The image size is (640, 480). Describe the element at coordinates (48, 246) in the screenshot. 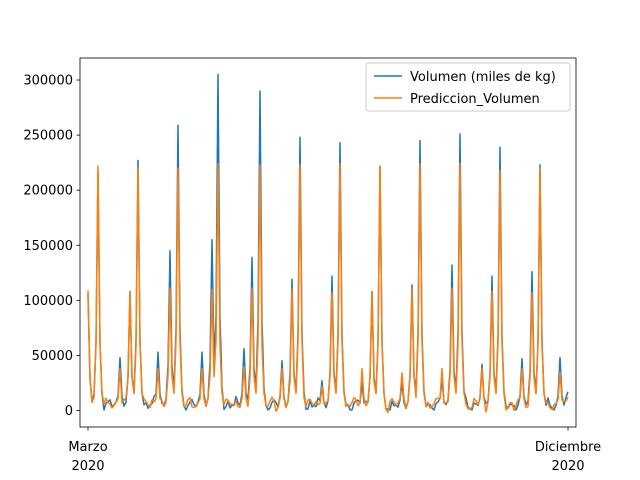

I see `y-tick-label: 150000` at that location.